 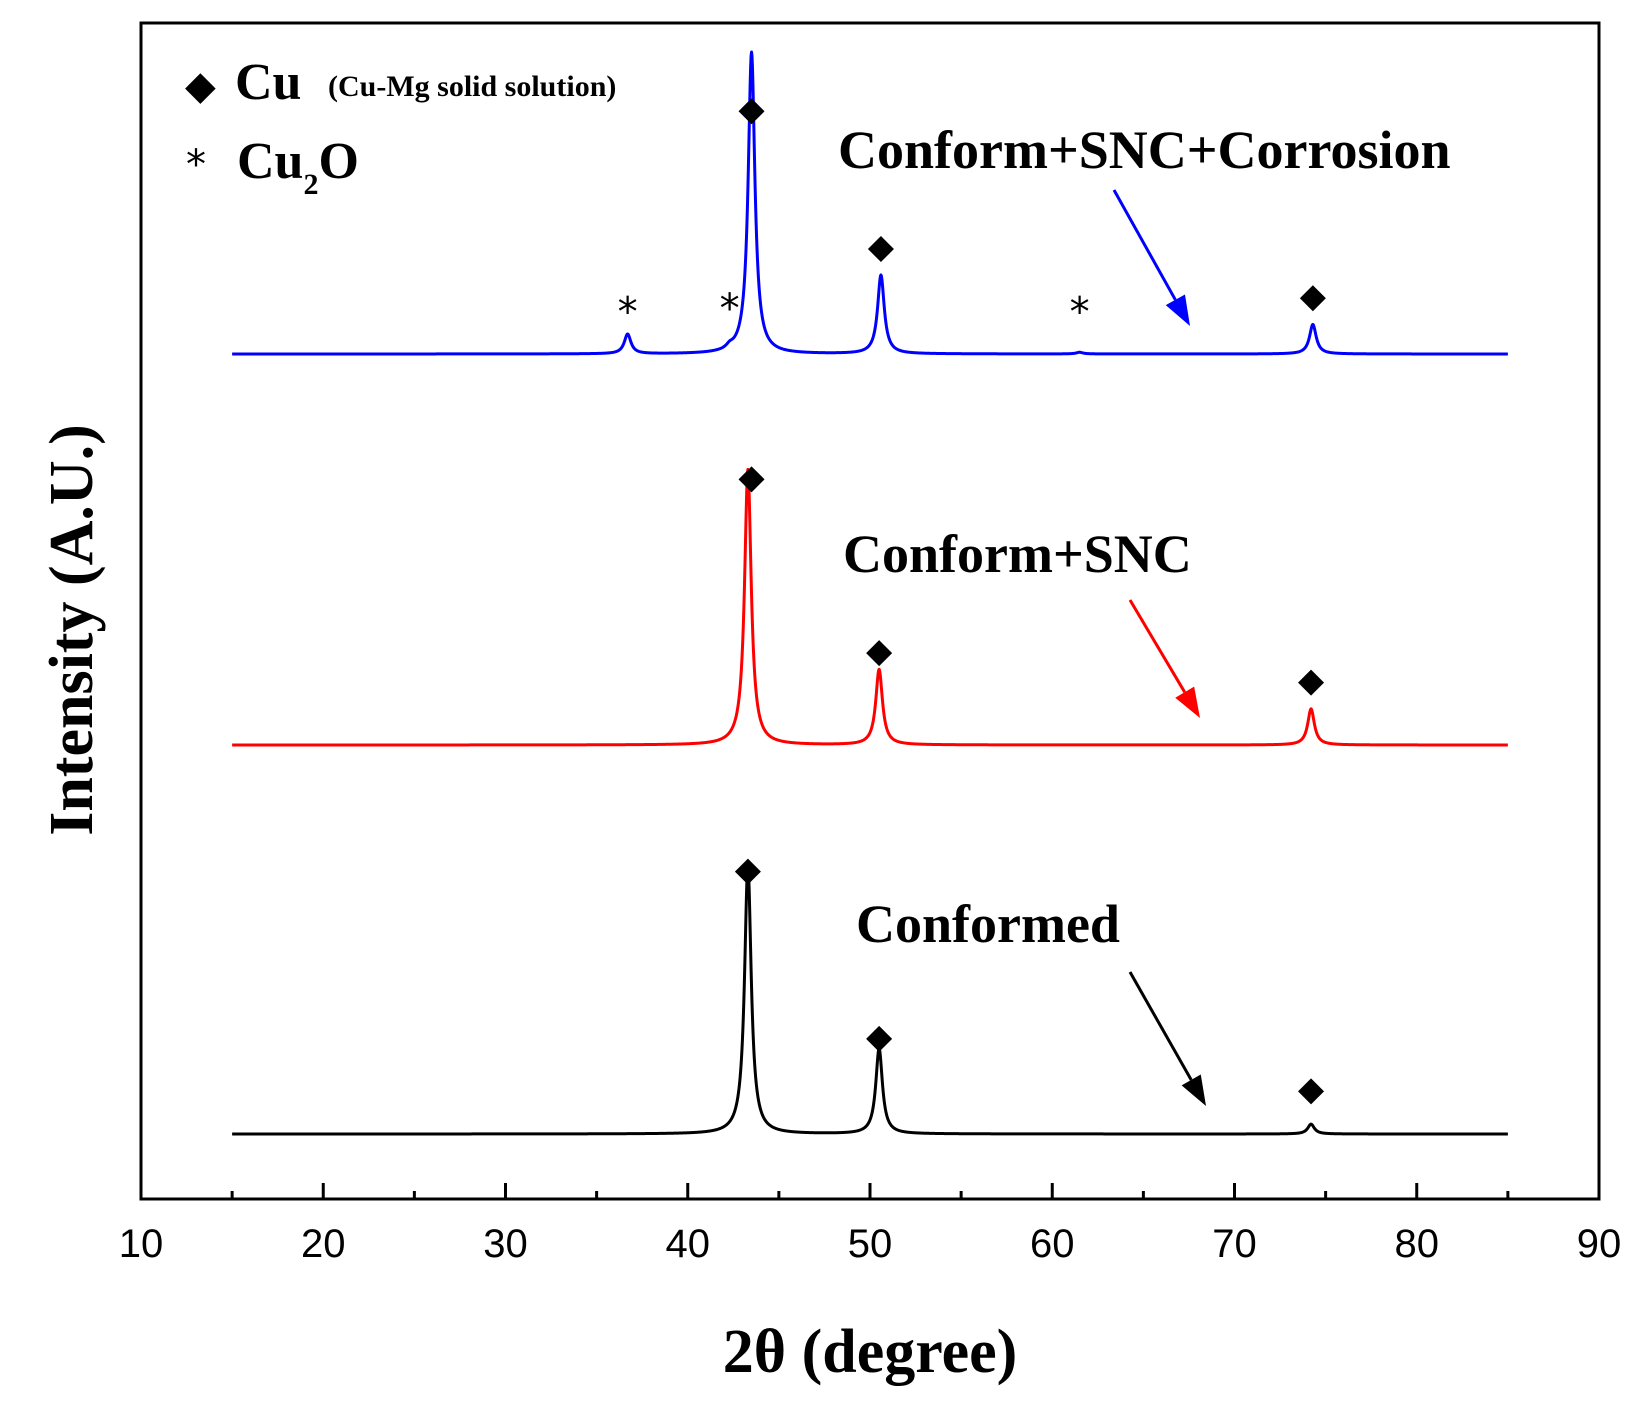 I want to click on x-tick-label: 90, so click(x=1599, y=1244).